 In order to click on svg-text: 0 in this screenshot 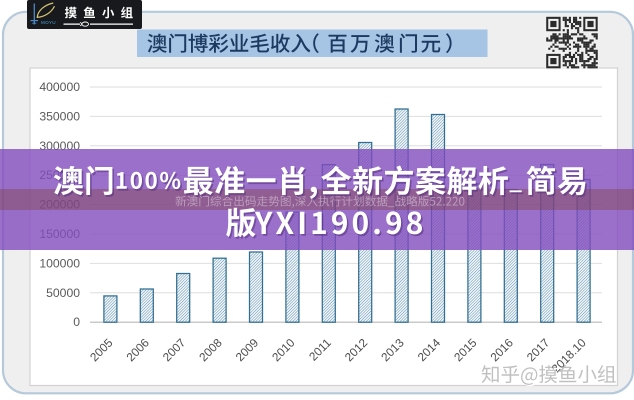, I will do `click(76, 322)`.